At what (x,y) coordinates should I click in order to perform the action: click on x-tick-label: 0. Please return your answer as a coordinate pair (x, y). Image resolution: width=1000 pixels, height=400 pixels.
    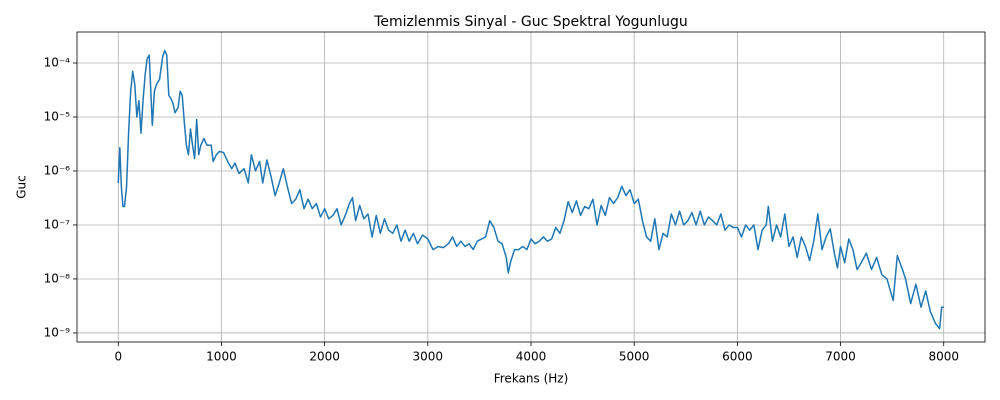
    Looking at the image, I should click on (118, 357).